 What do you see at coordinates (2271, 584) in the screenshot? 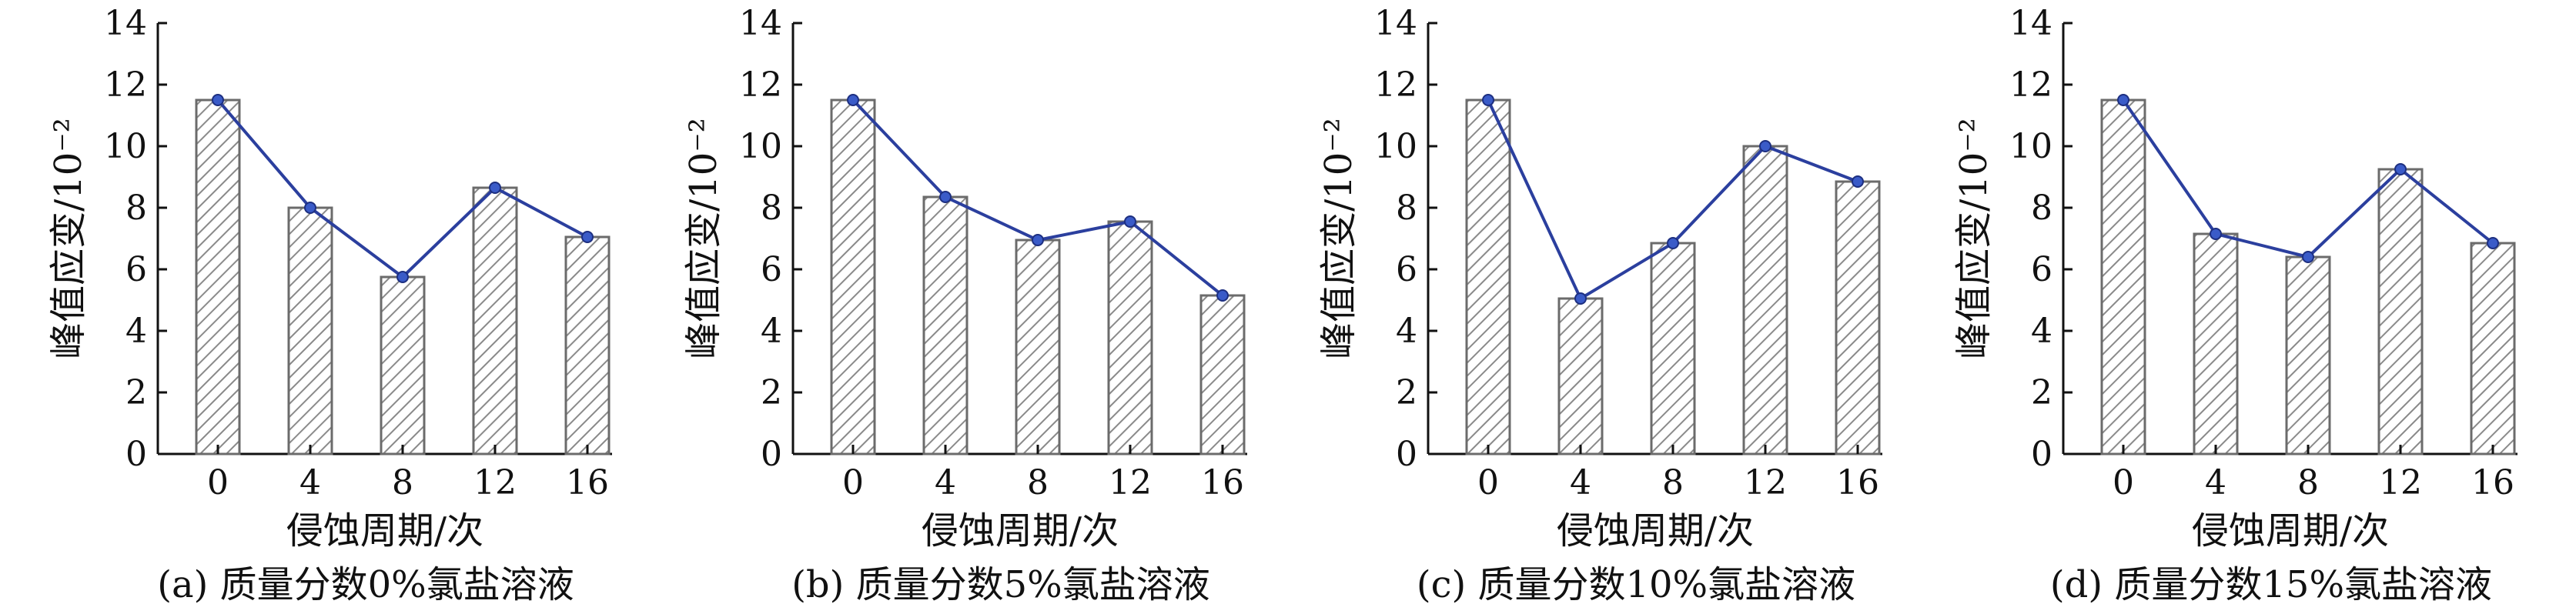
I see `panel-caption: (d) 质量分数15%氯盐溶液` at bounding box center [2271, 584].